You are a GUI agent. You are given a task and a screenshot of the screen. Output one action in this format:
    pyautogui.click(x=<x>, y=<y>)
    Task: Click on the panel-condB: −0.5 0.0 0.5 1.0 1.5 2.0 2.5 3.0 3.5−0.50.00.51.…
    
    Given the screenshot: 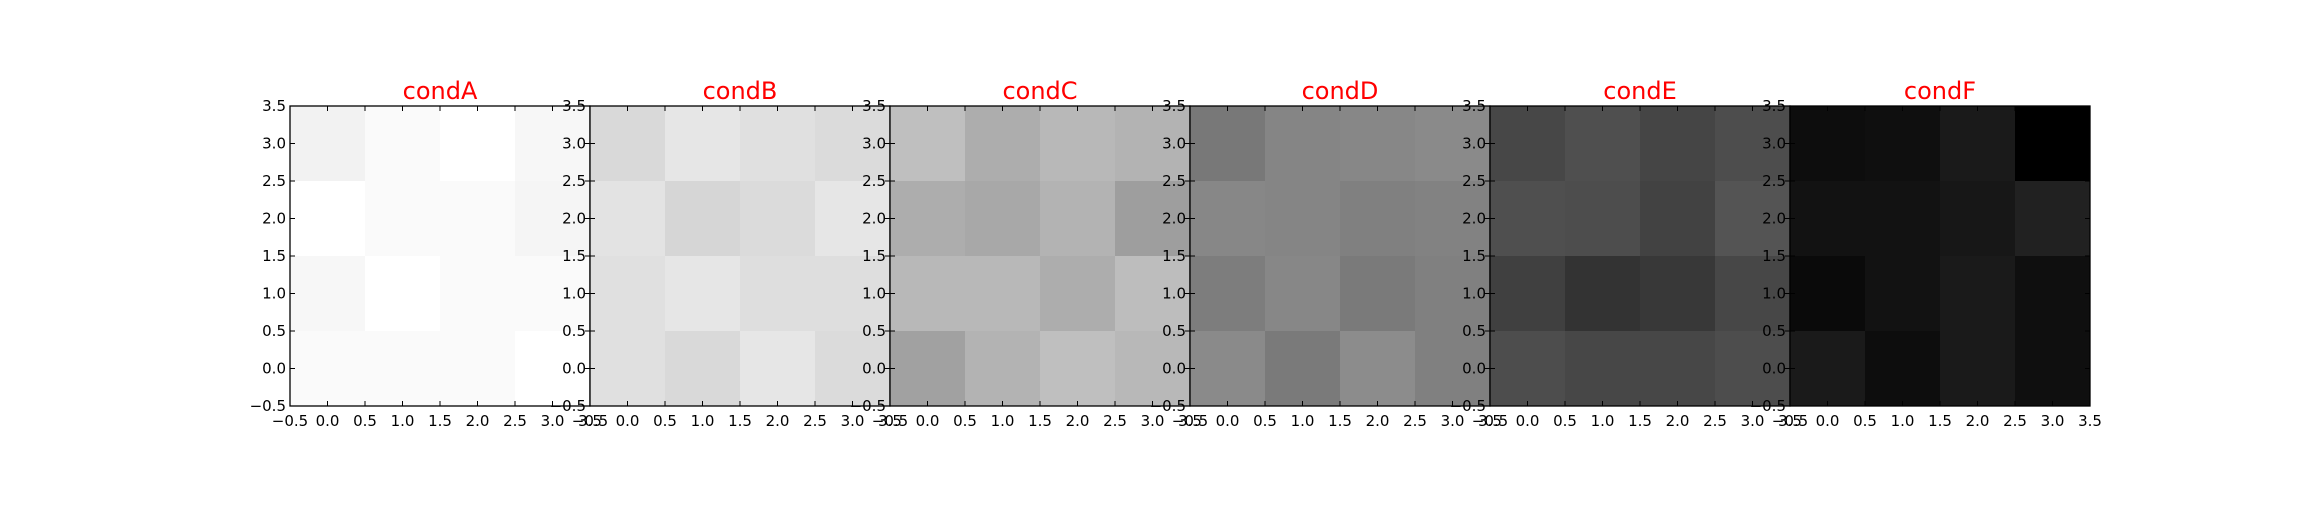 What is the action you would take?
    pyautogui.click(x=726, y=253)
    